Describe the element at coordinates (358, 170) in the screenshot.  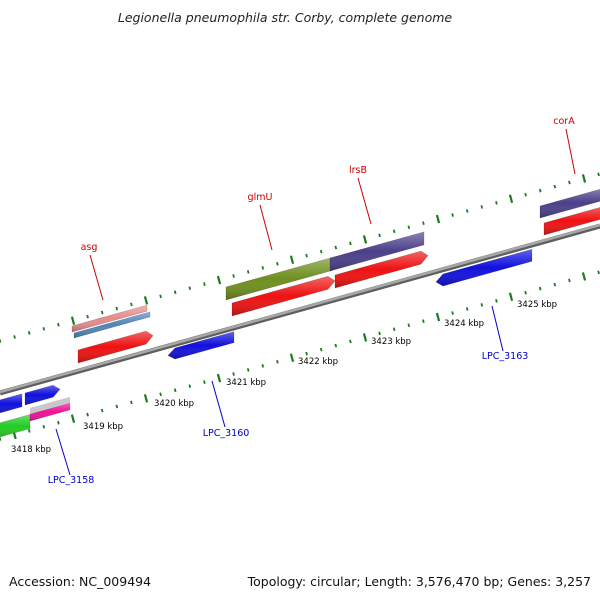
I see `gene-label-lrsb: lrsB` at that location.